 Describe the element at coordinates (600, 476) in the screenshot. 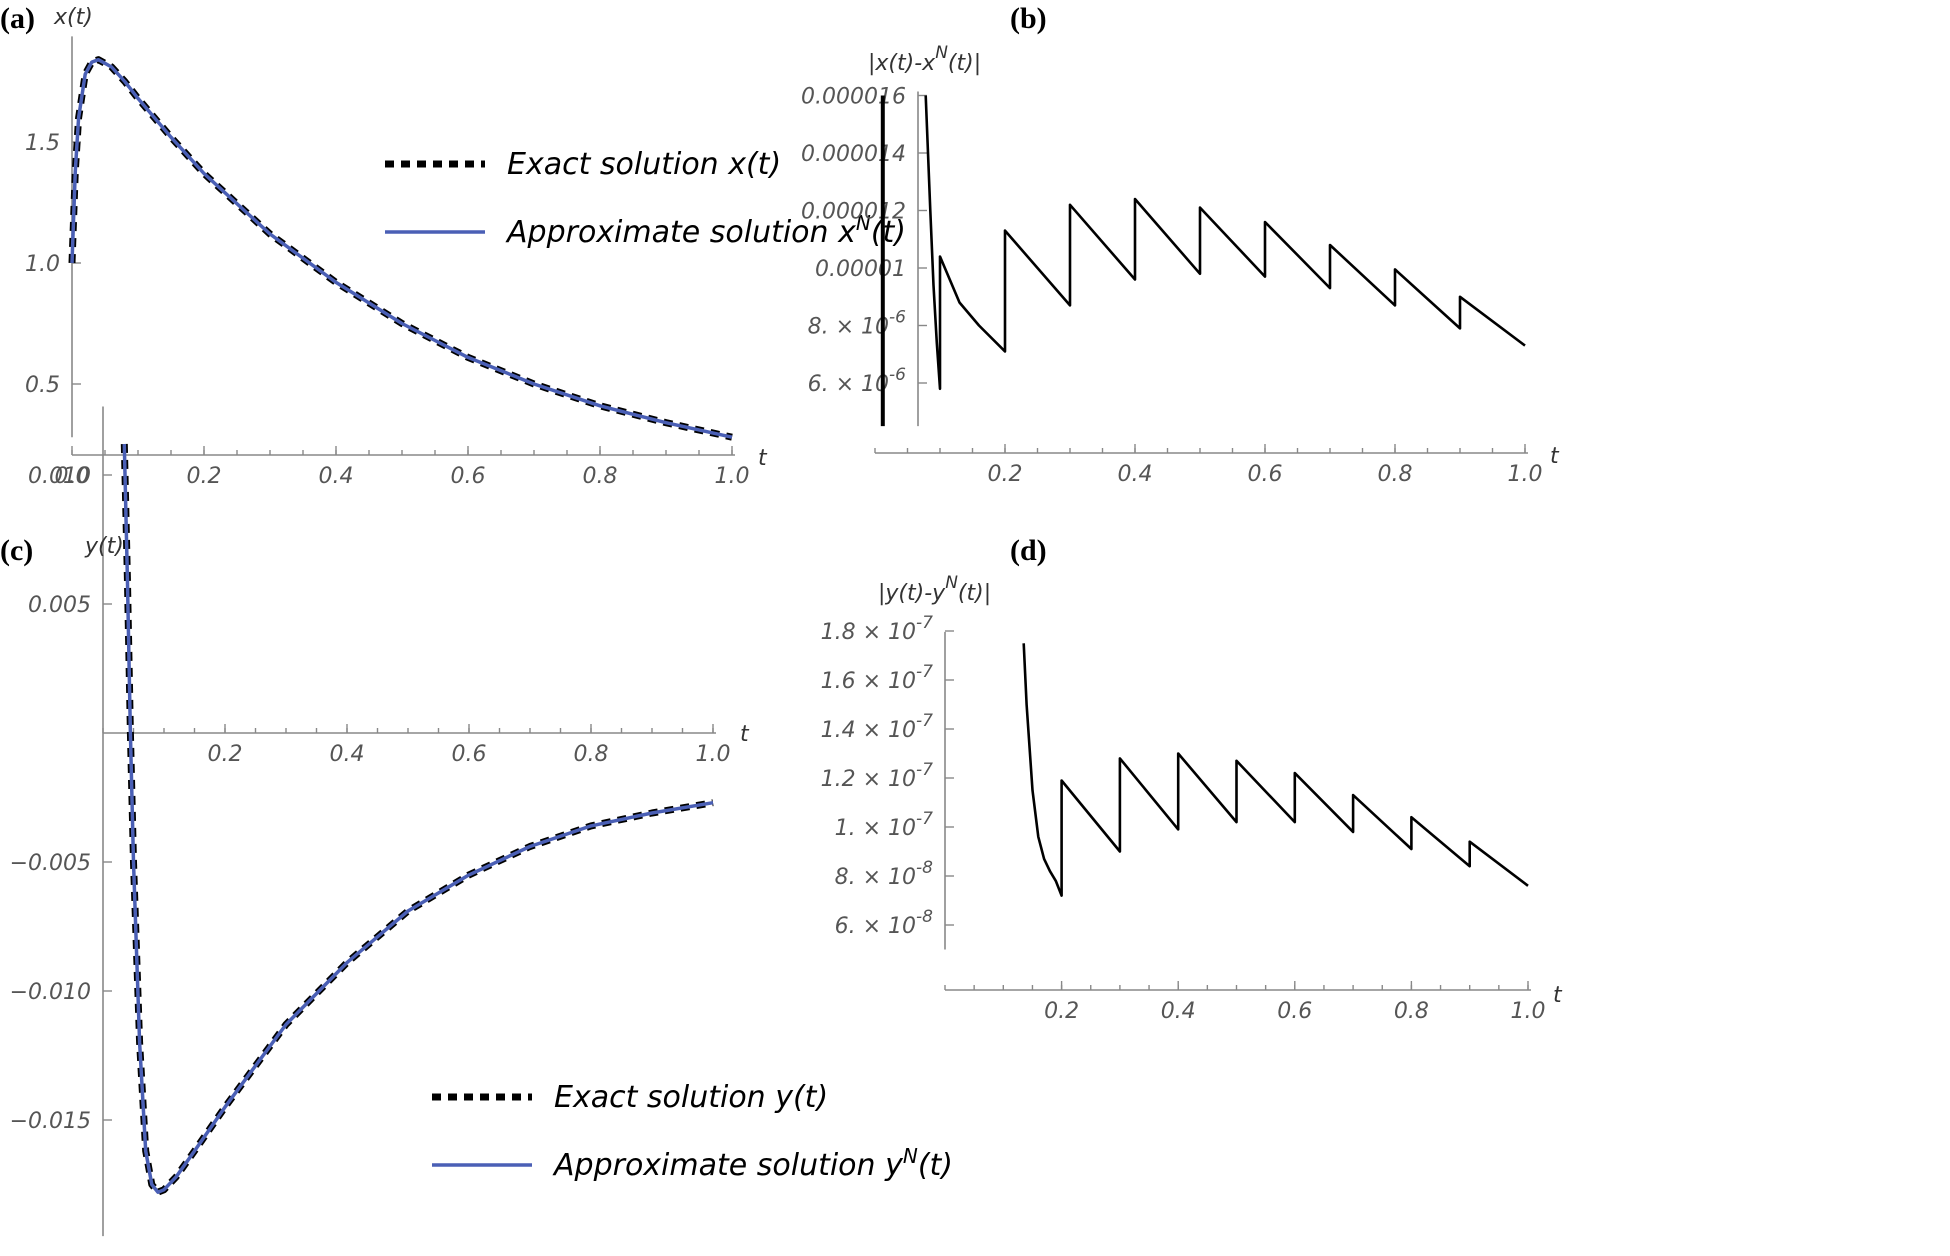

I see `x-tick-label-a: 0.8` at that location.